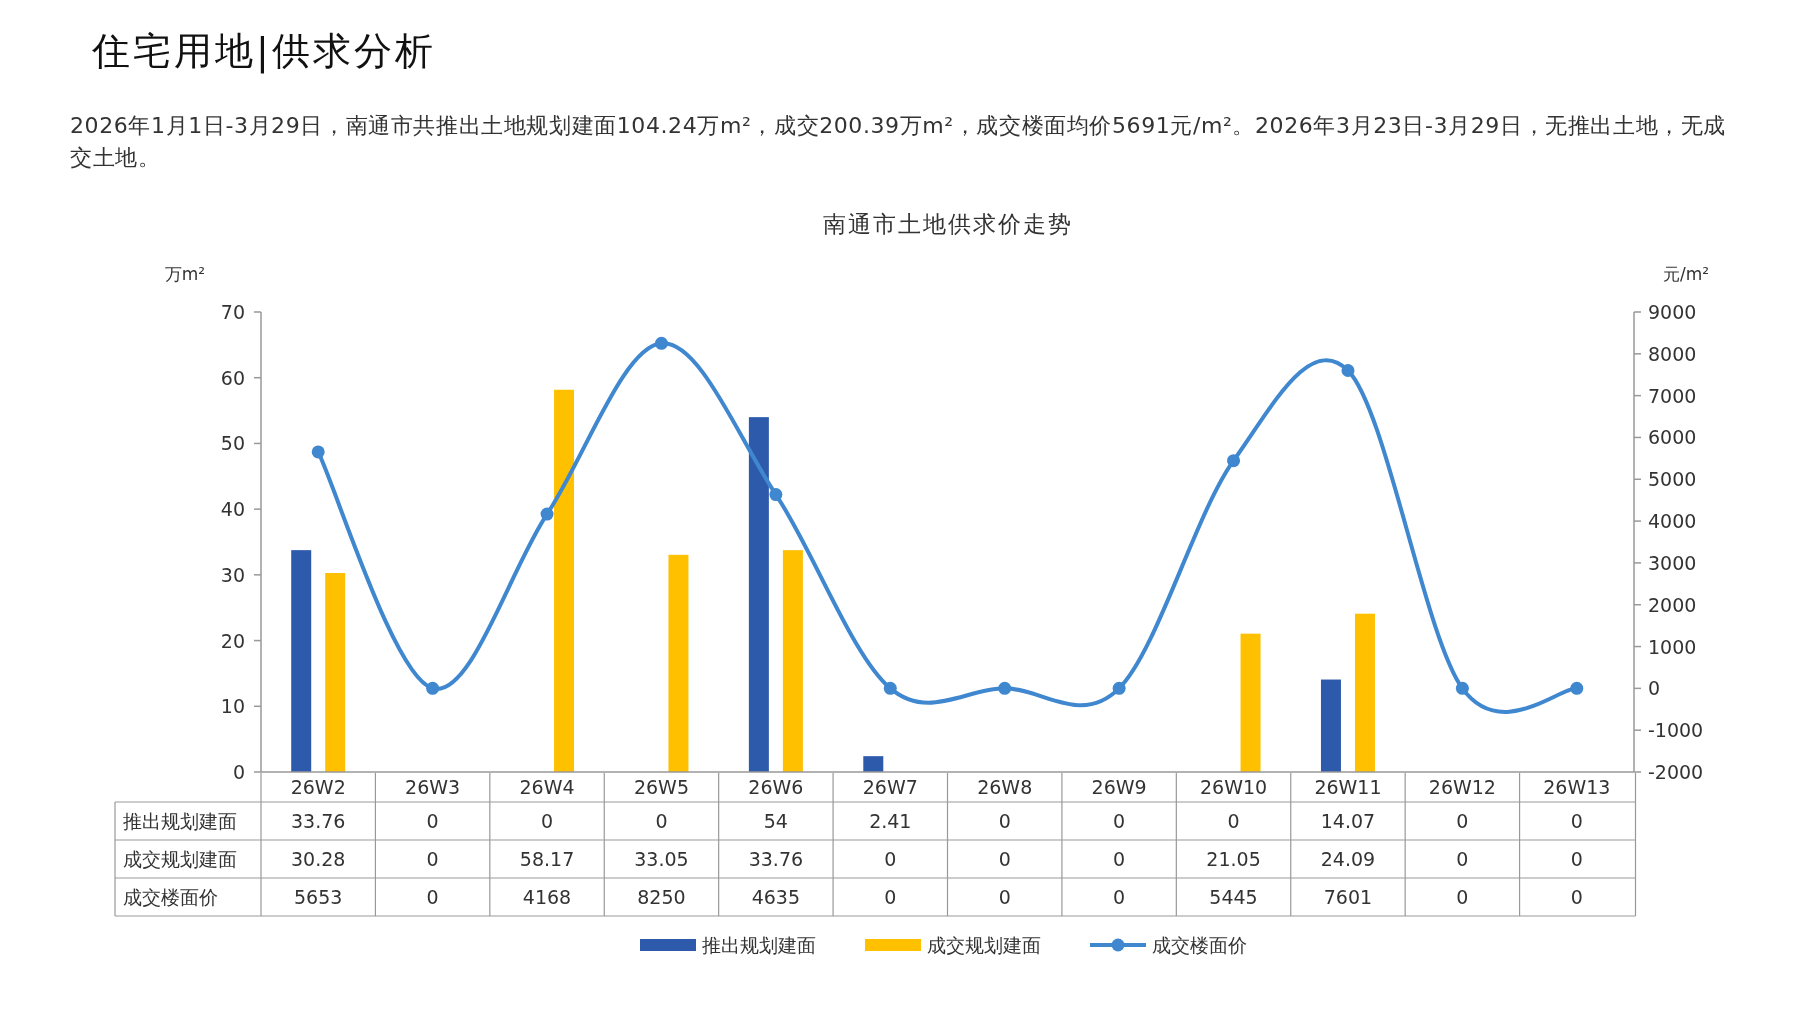 The width and height of the screenshot is (1797, 1010). I want to click on y-tick-label: 40, so click(232, 509).